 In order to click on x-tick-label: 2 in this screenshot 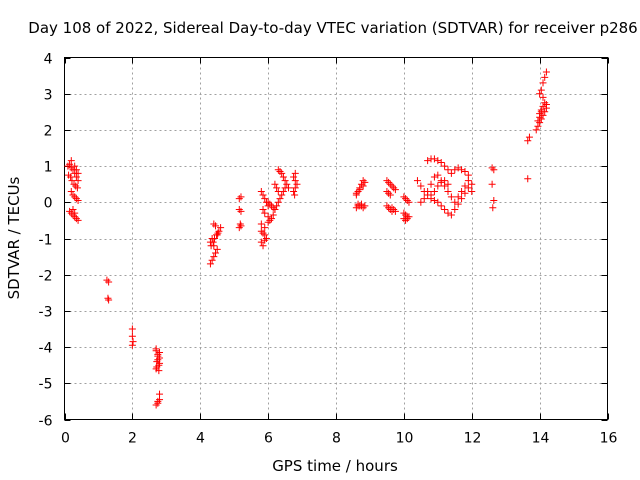, I will do `click(132, 439)`.